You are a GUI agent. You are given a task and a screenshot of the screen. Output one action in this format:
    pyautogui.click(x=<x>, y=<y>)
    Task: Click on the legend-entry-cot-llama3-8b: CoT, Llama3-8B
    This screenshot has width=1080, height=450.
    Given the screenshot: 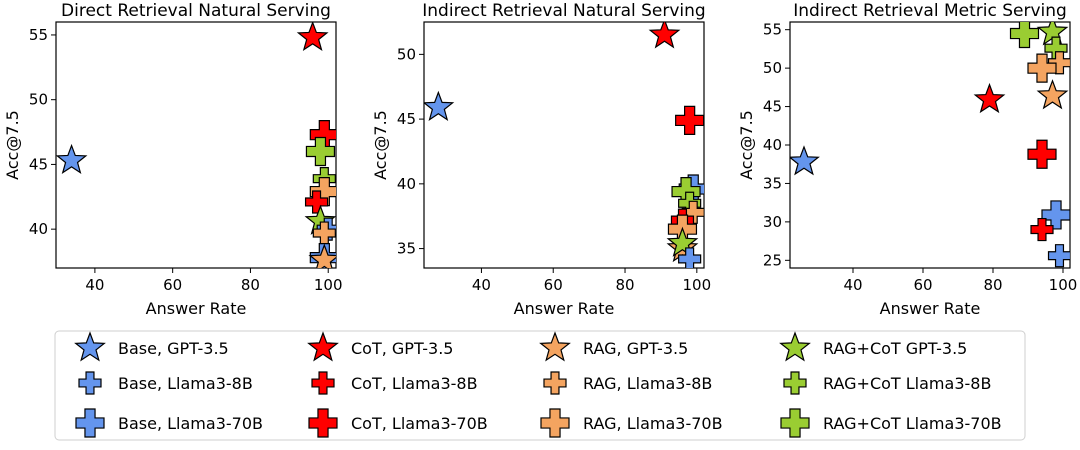 What is the action you would take?
    pyautogui.click(x=394, y=383)
    